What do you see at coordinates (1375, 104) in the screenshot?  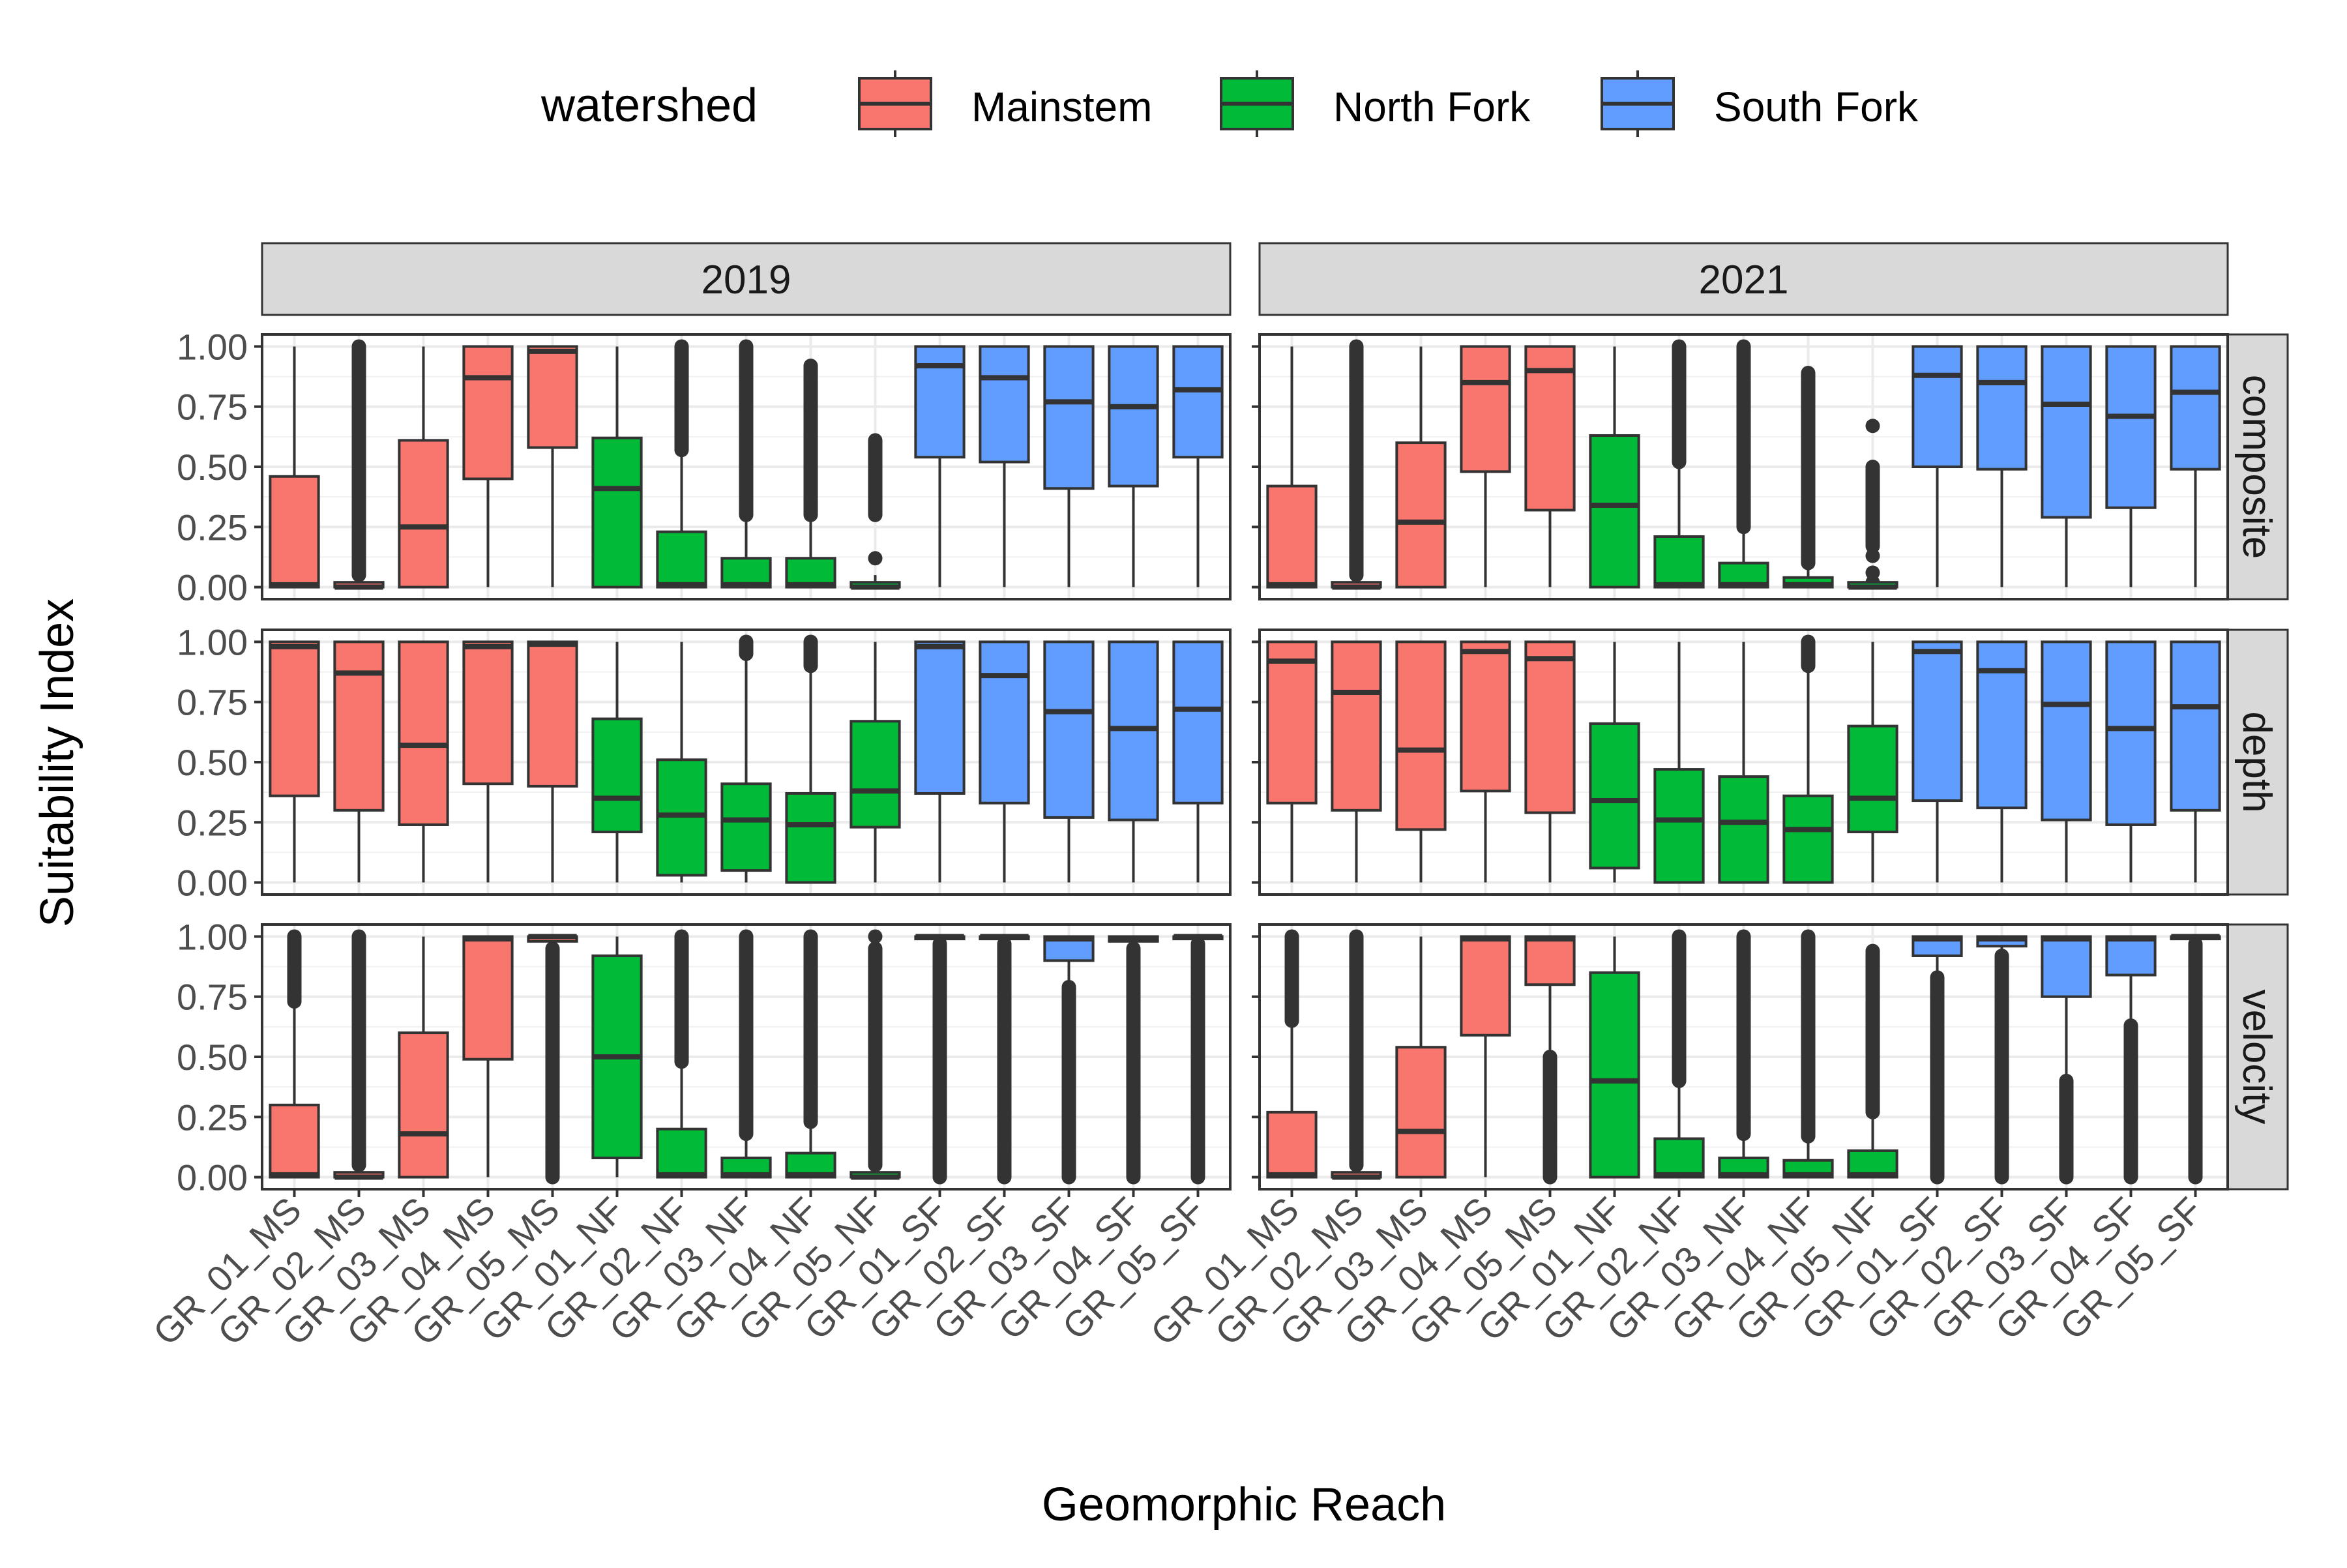 I see `legend-item-north-fork: North Fork` at bounding box center [1375, 104].